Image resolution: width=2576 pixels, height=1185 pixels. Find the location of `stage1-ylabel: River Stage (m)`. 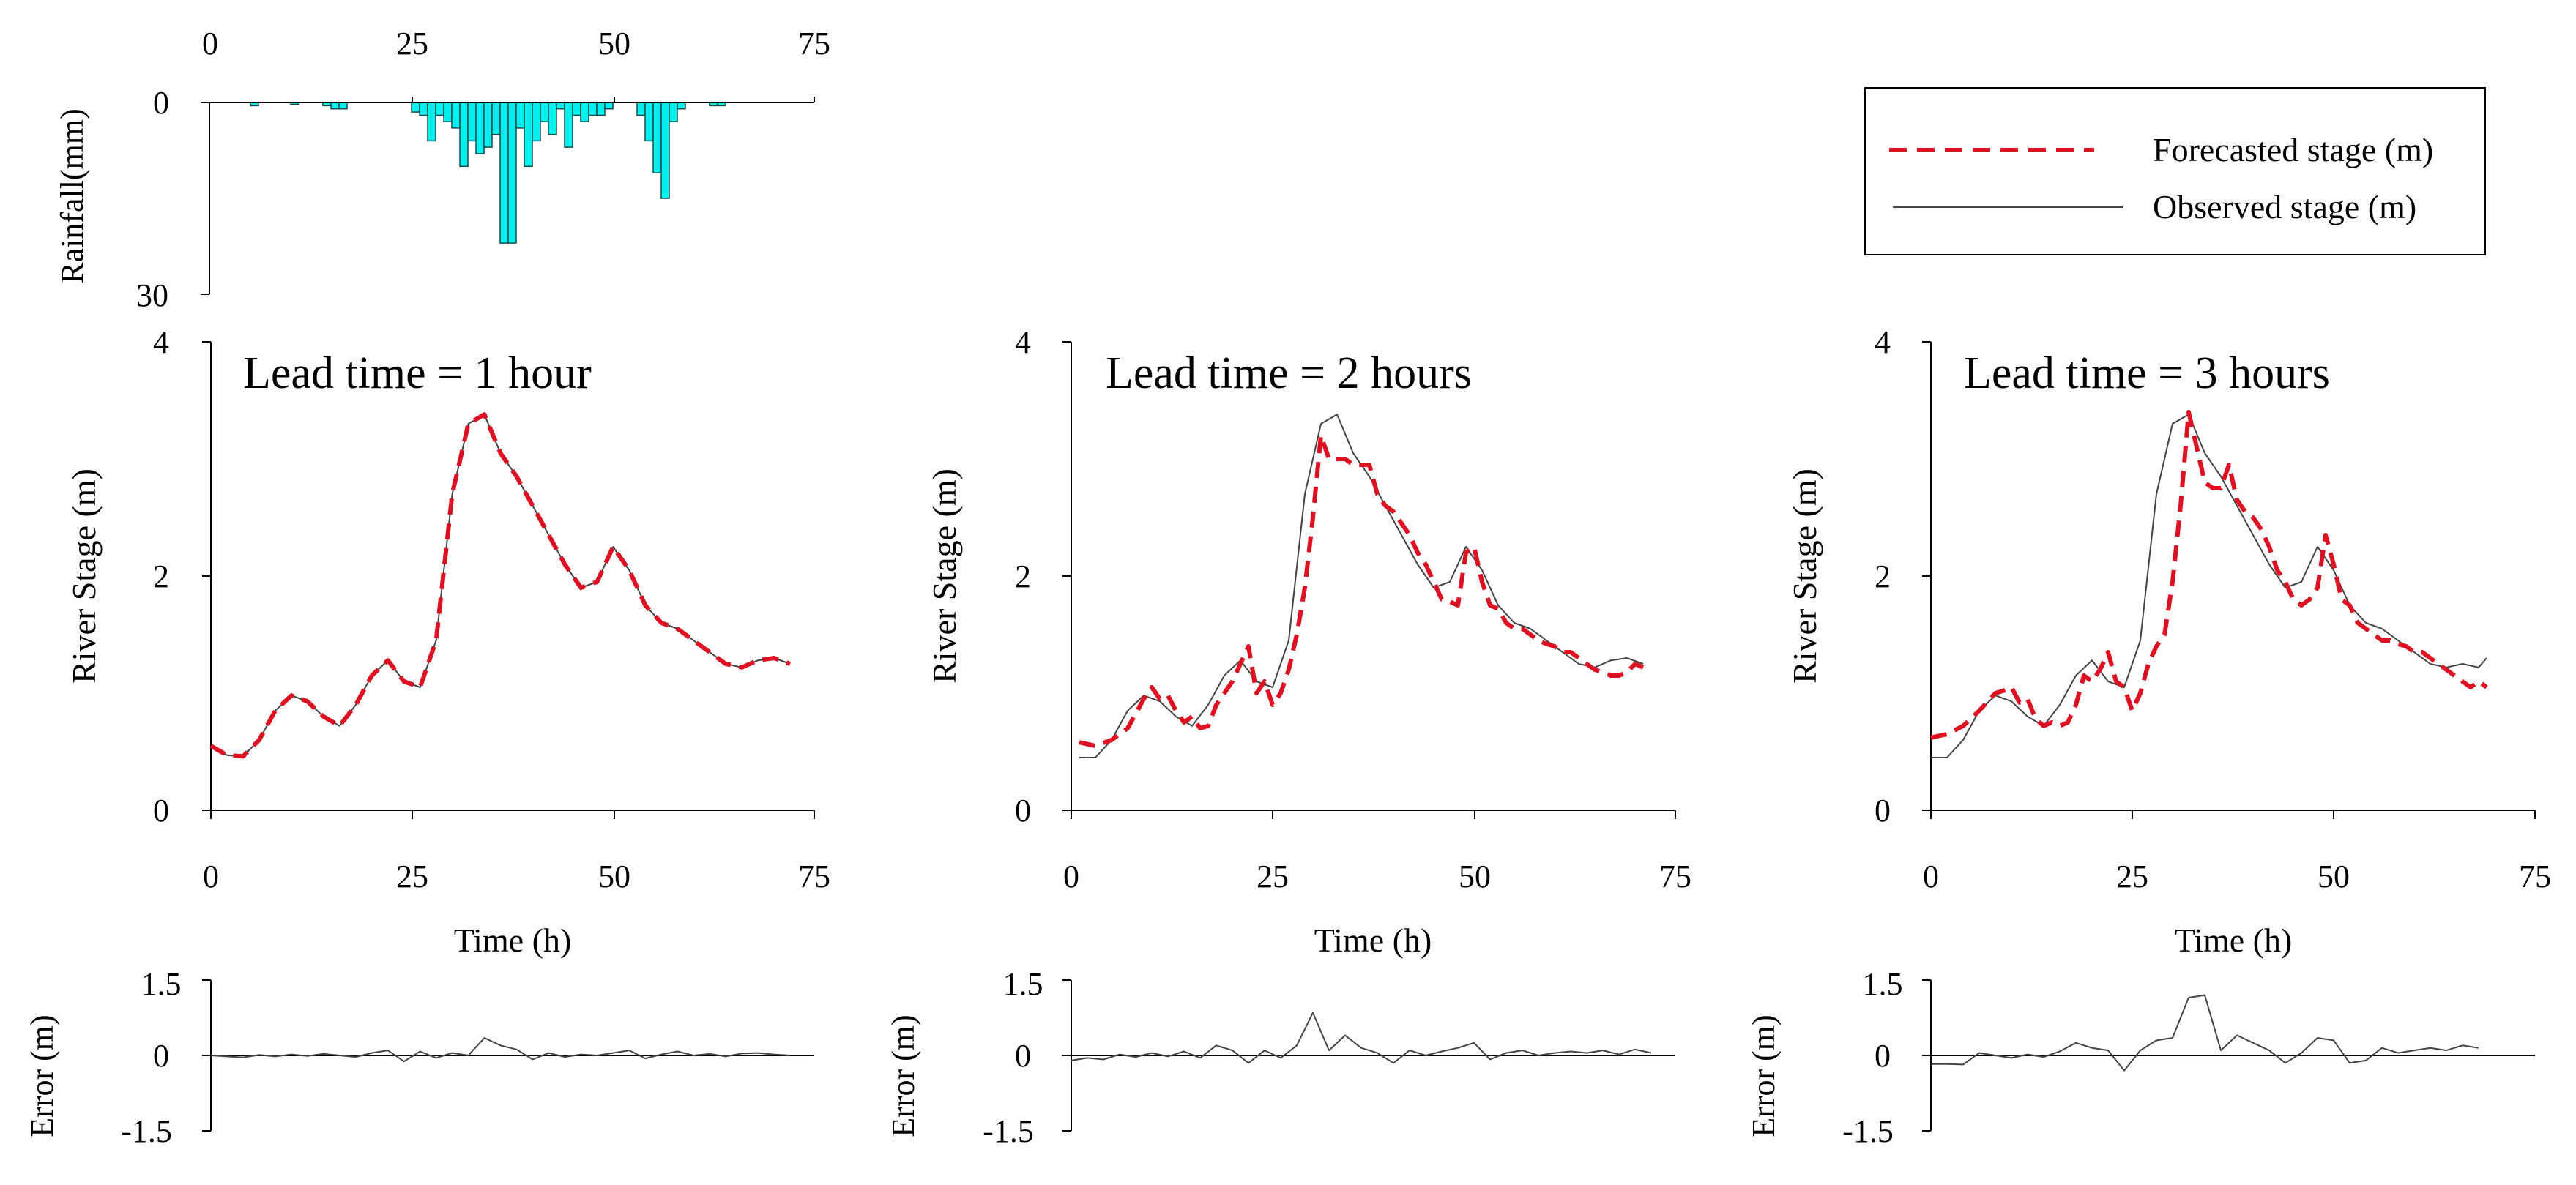

stage1-ylabel: River Stage (m) is located at coordinates (84, 576).